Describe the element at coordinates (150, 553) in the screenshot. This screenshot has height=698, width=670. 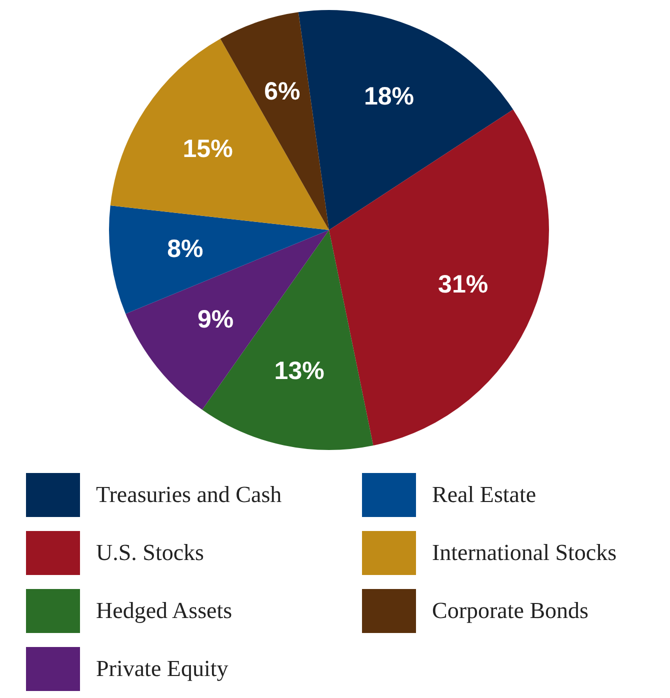
I see `legend-label: U.S. Stocks` at that location.